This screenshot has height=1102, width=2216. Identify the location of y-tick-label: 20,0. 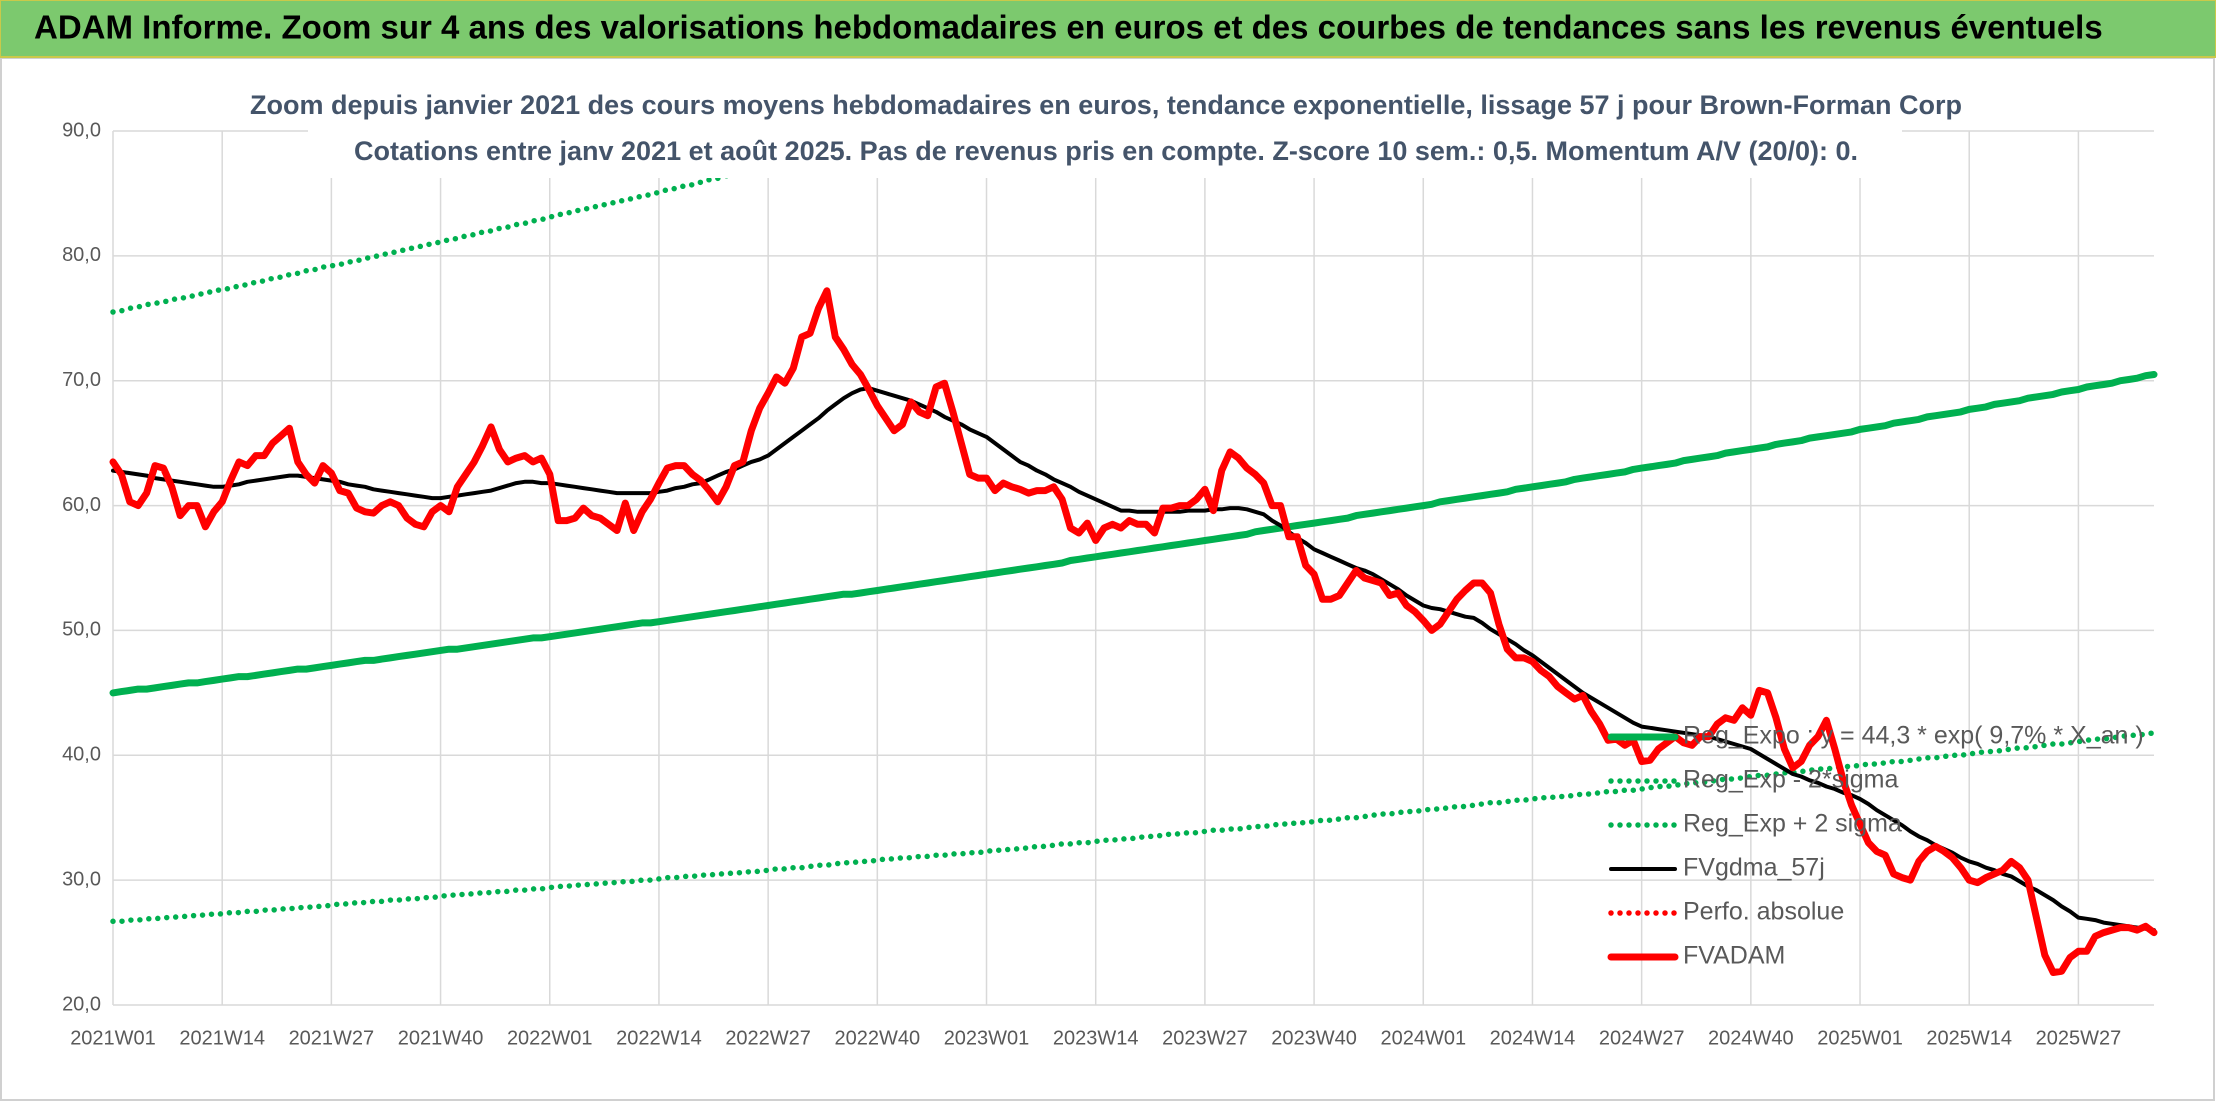
(81, 1004).